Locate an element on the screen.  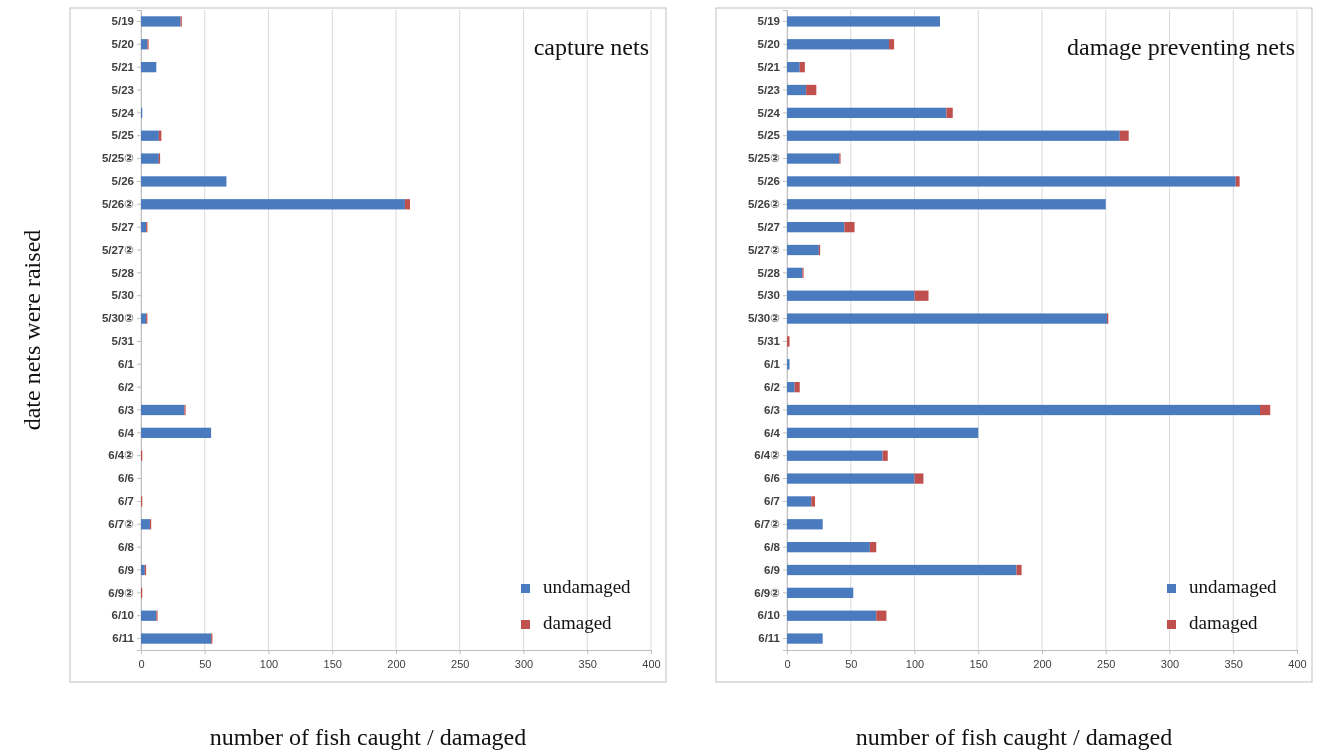
y-tick-label: 5/23 is located at coordinates (122, 89).